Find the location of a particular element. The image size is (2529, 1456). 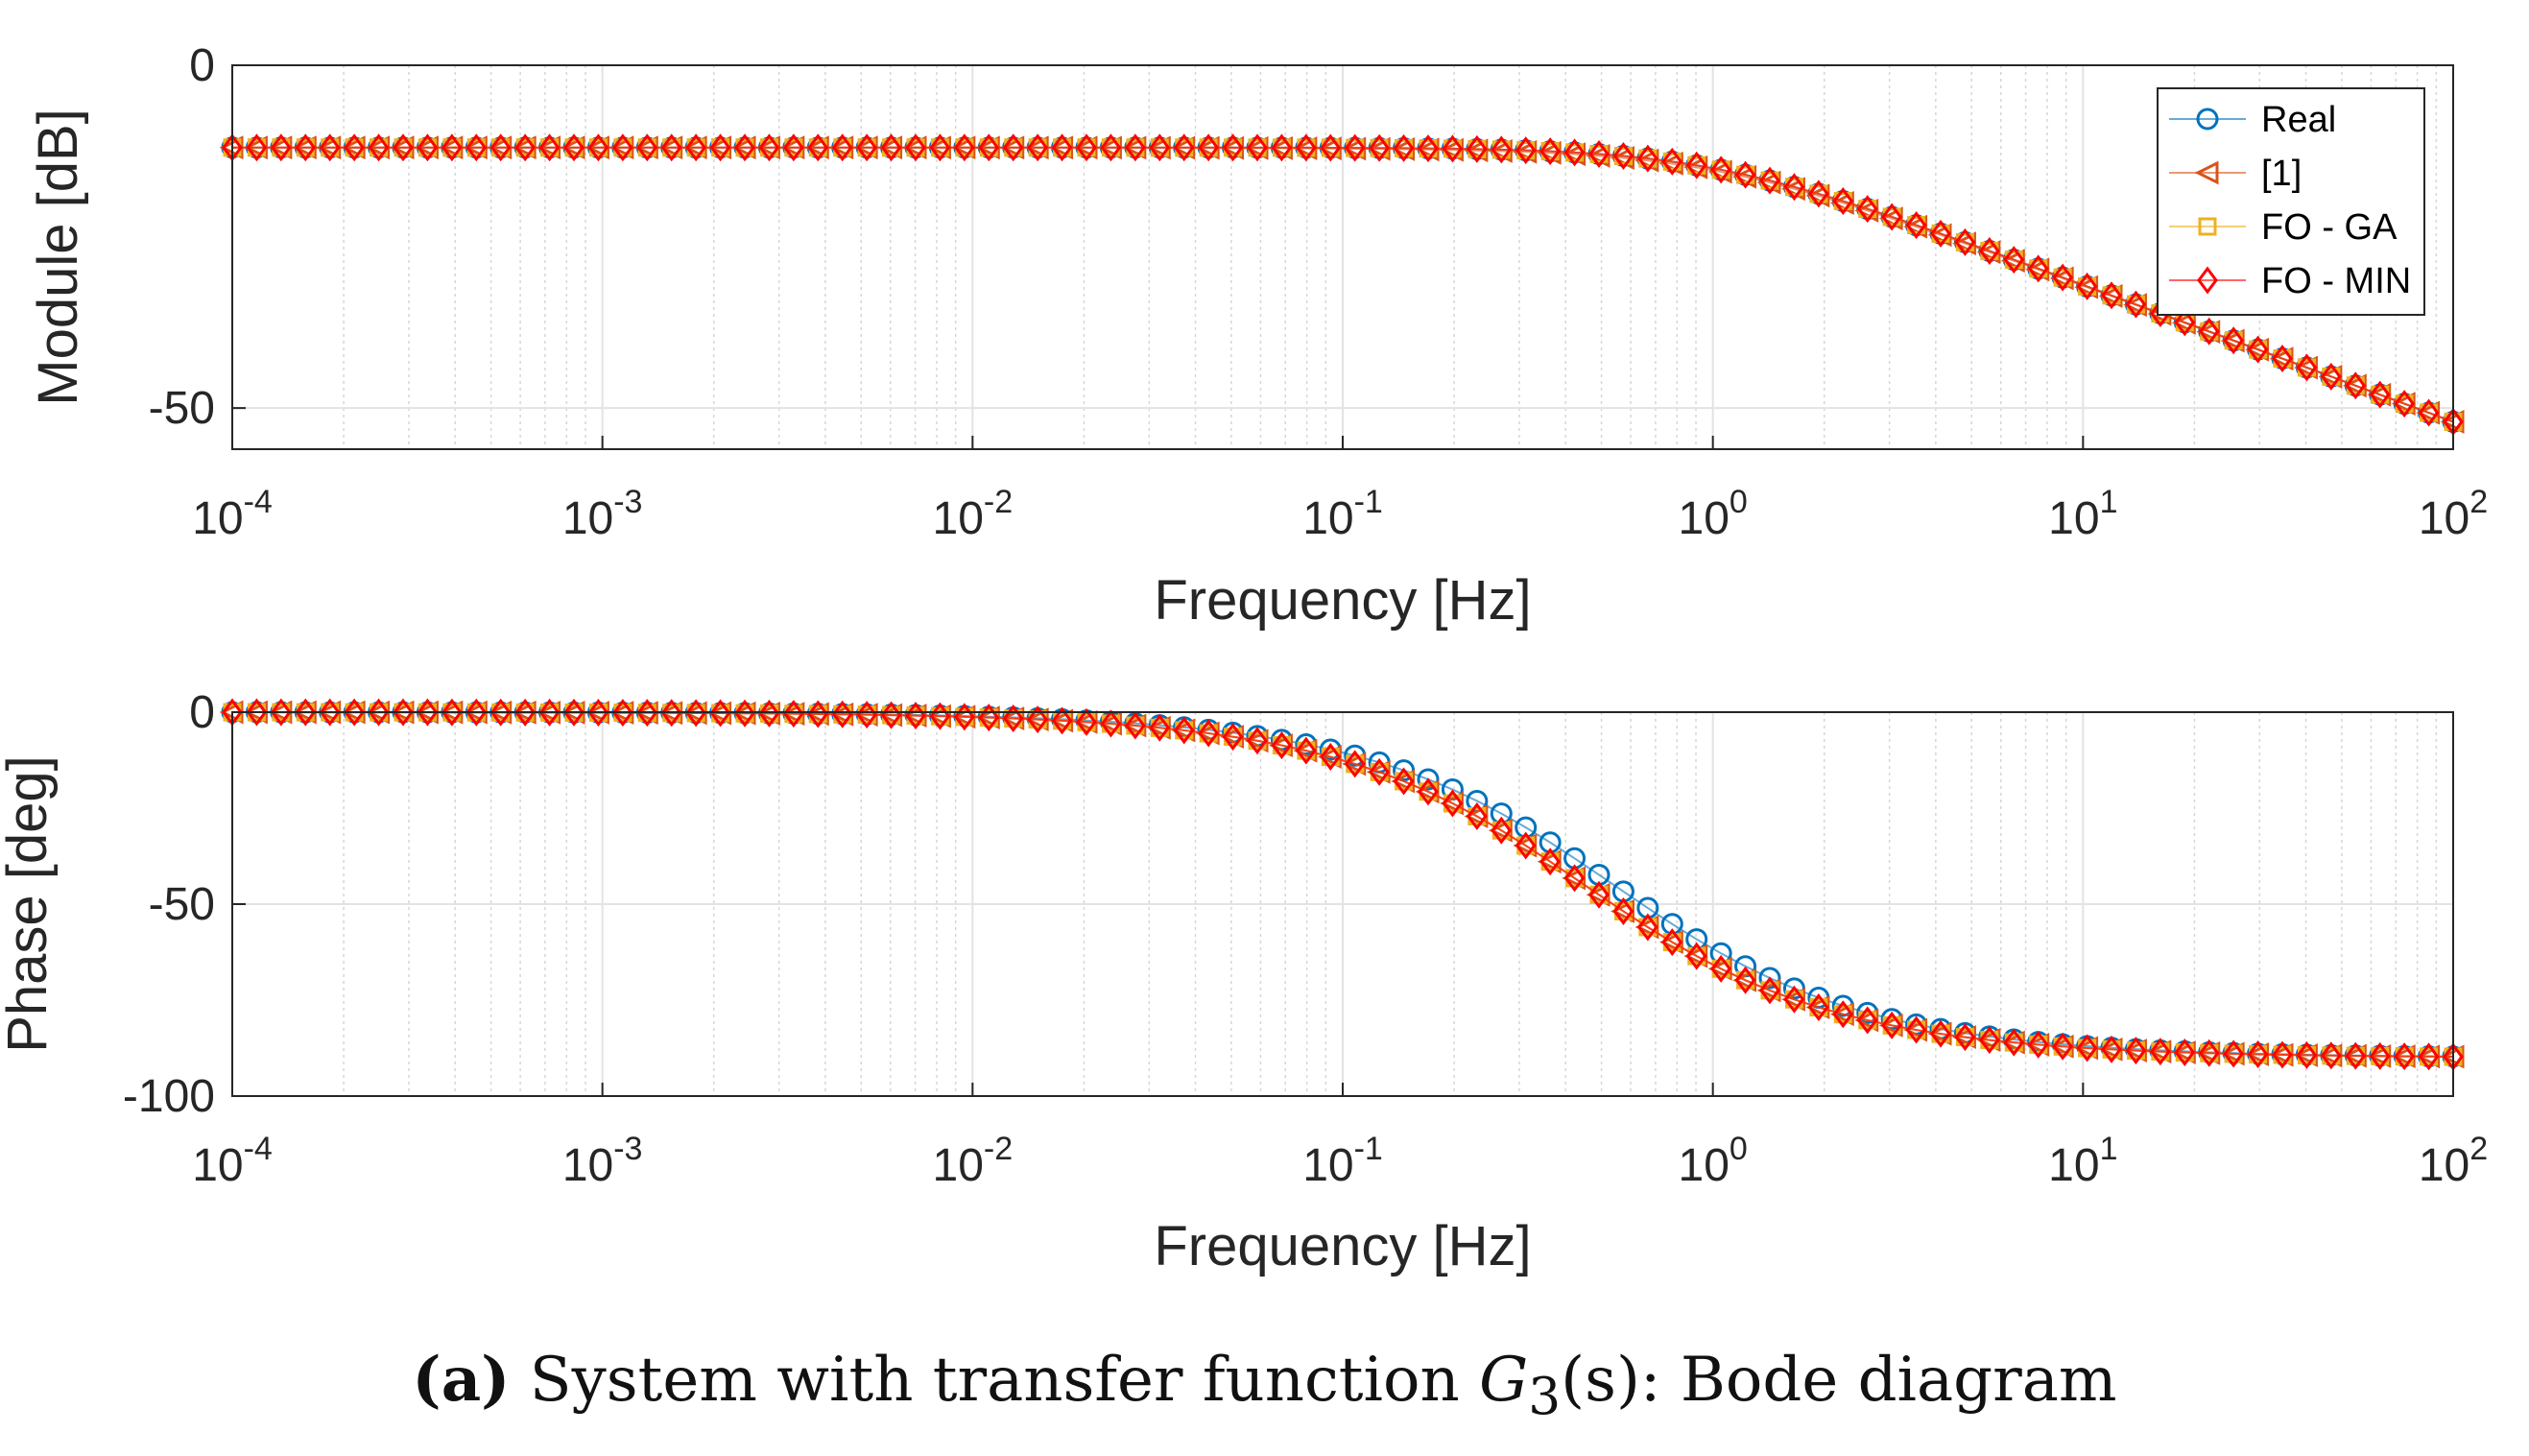

y-tick-label: -100 is located at coordinates (169, 1096).